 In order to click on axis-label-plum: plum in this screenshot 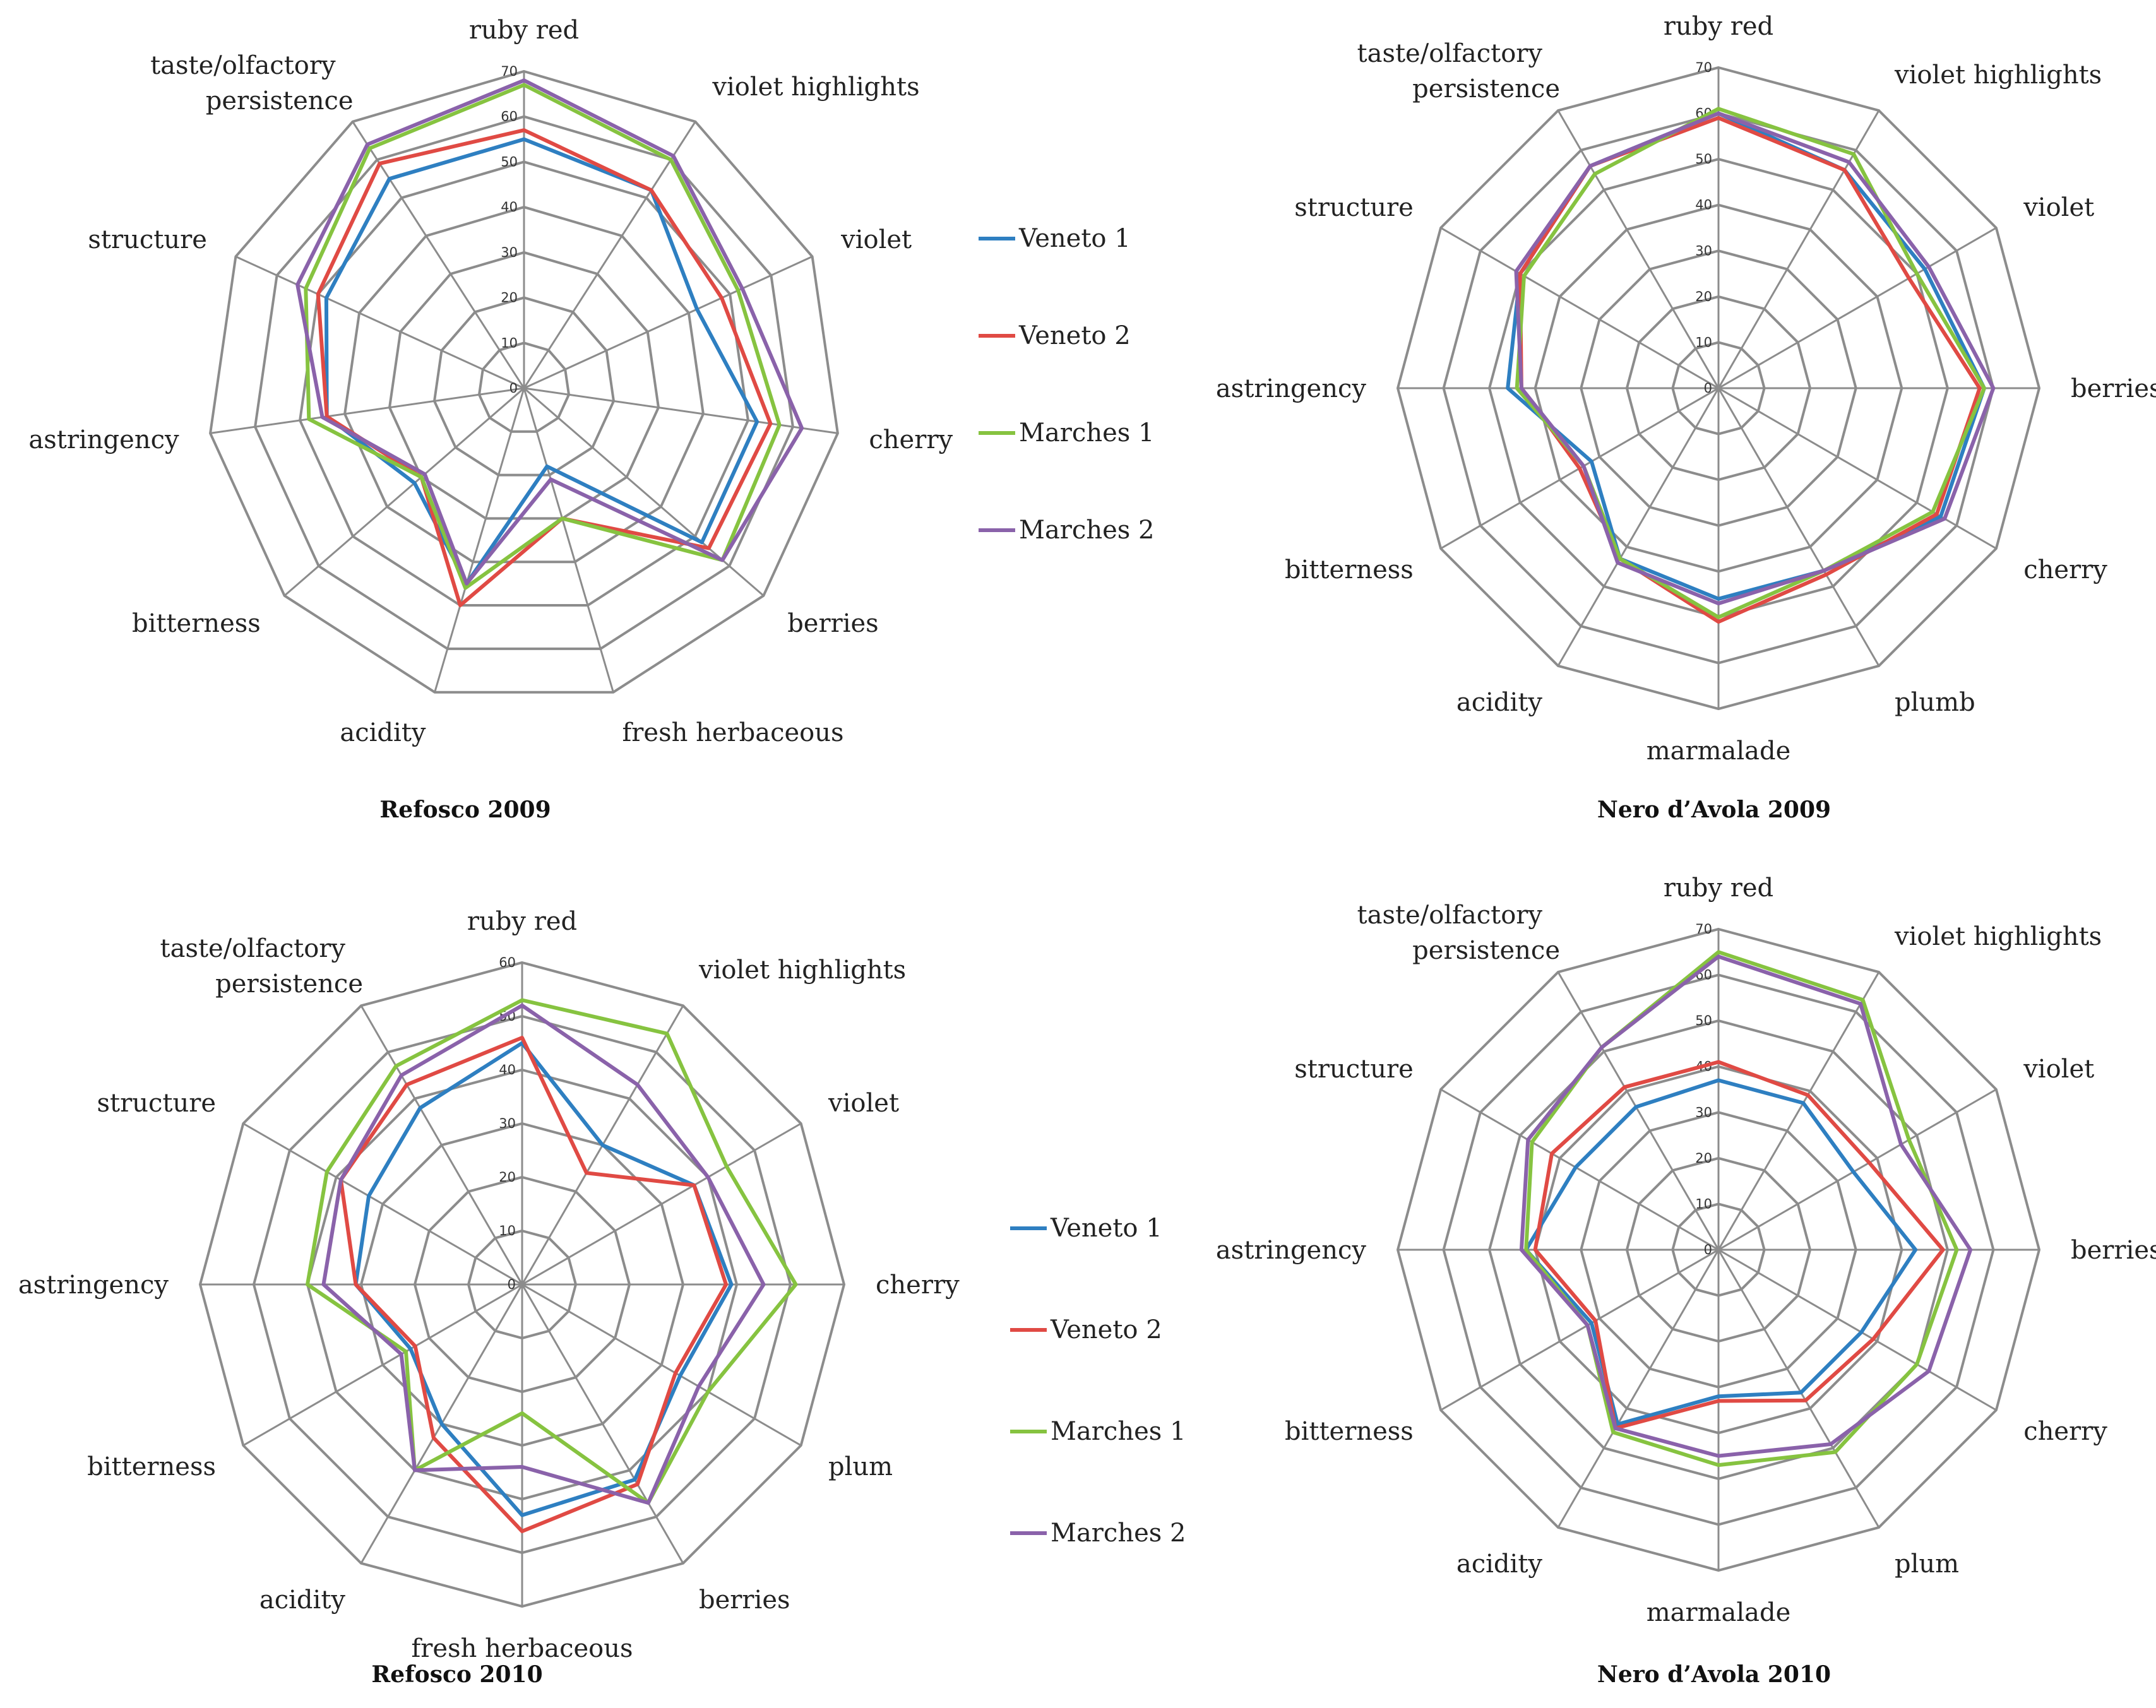, I will do `click(1927, 1565)`.